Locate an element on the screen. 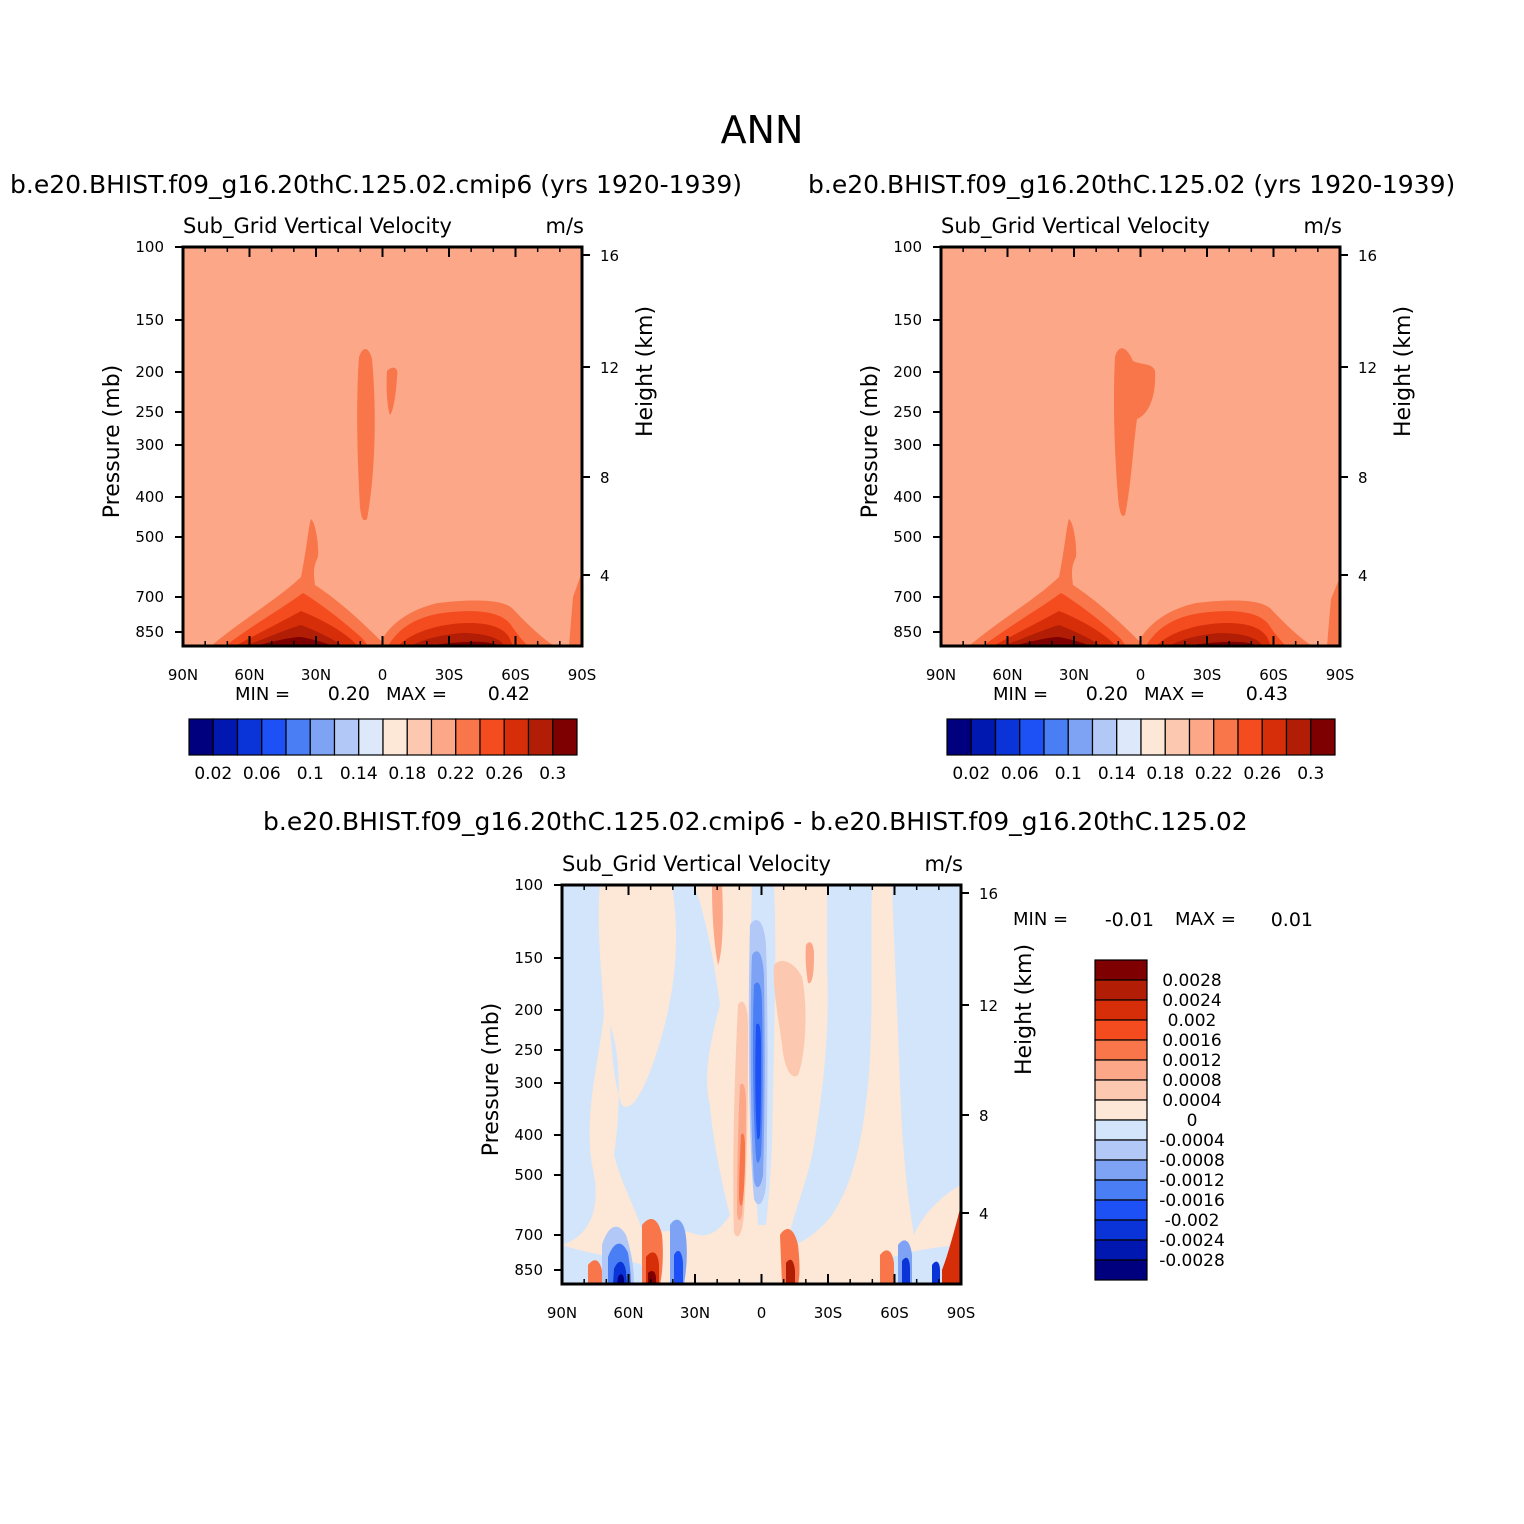 This screenshot has width=1524, height=1524. right-ytick-0: 100 is located at coordinates (907, 247).